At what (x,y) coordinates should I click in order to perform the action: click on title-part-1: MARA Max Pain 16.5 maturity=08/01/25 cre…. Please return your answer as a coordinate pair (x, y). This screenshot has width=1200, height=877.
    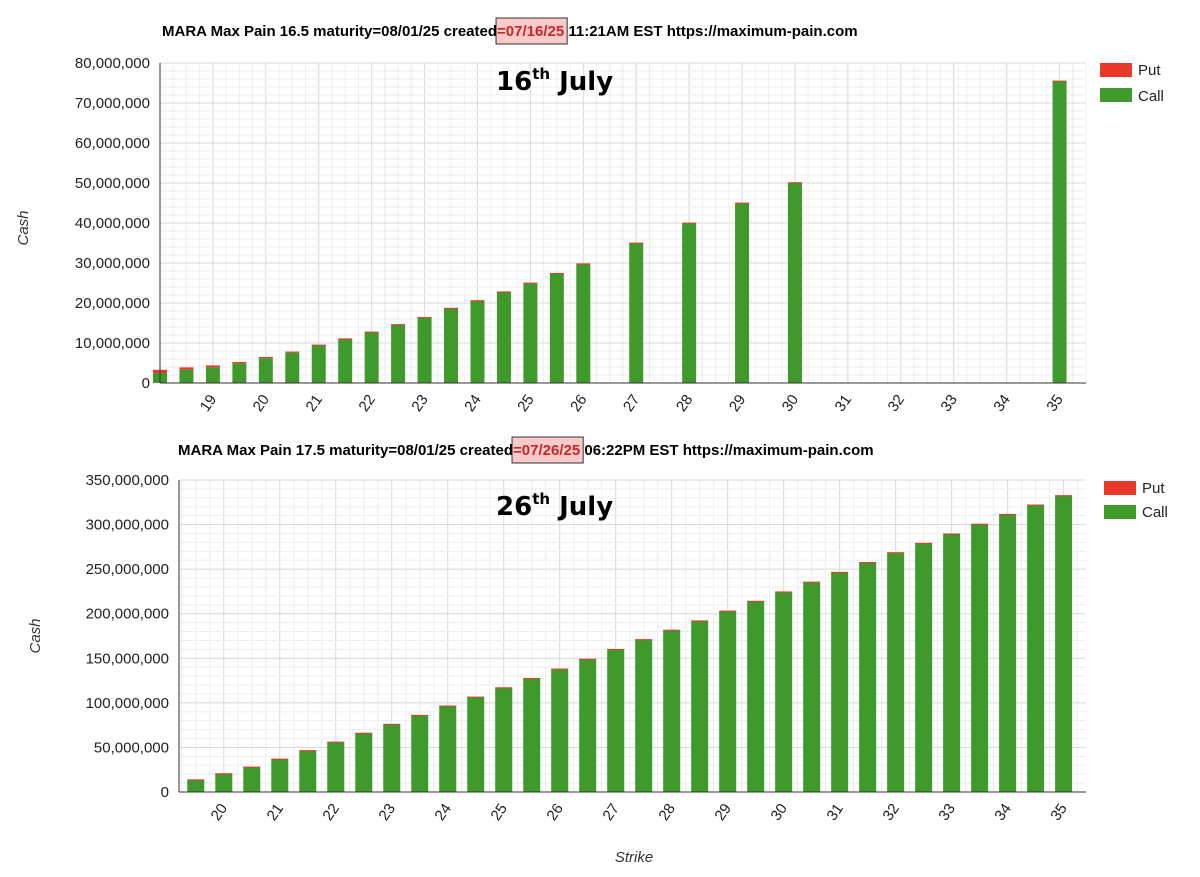
    Looking at the image, I should click on (329, 31).